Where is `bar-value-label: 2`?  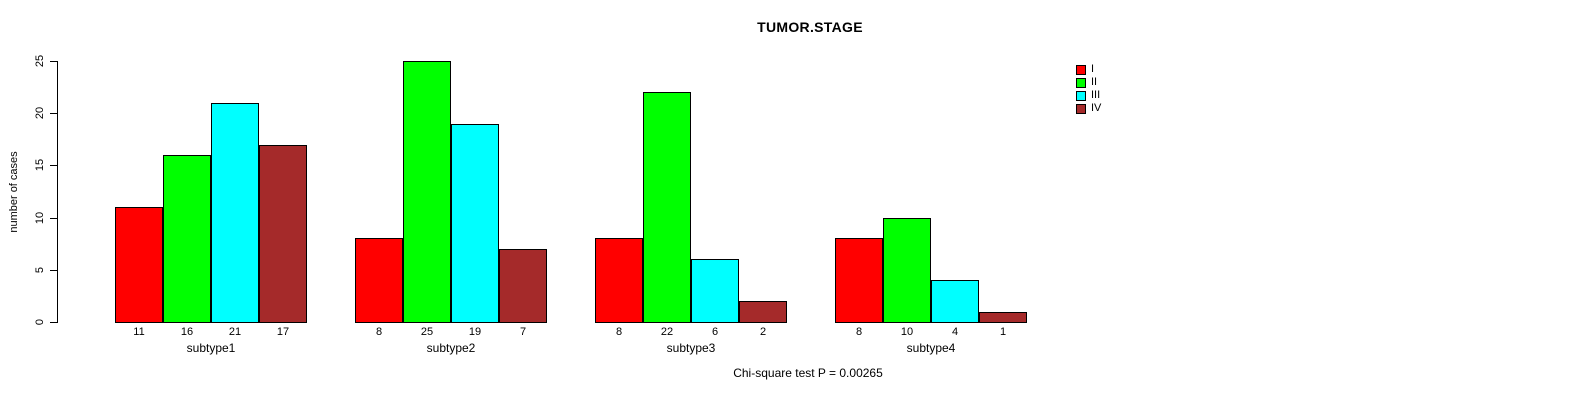 bar-value-label: 2 is located at coordinates (763, 332).